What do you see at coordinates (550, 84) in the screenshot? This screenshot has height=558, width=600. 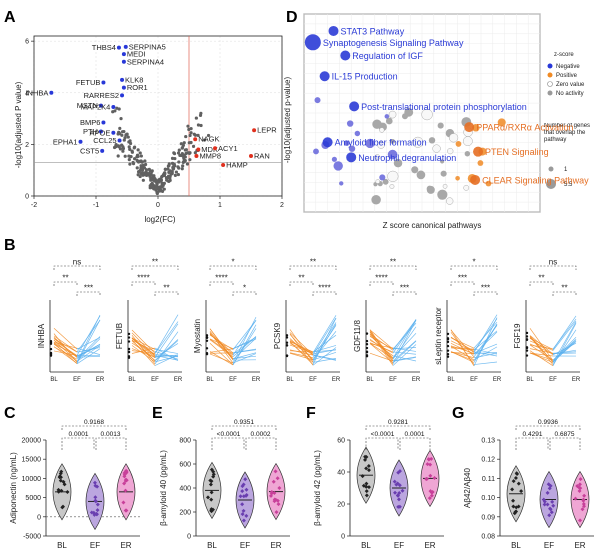 I see `legend-zero-marker` at bounding box center [550, 84].